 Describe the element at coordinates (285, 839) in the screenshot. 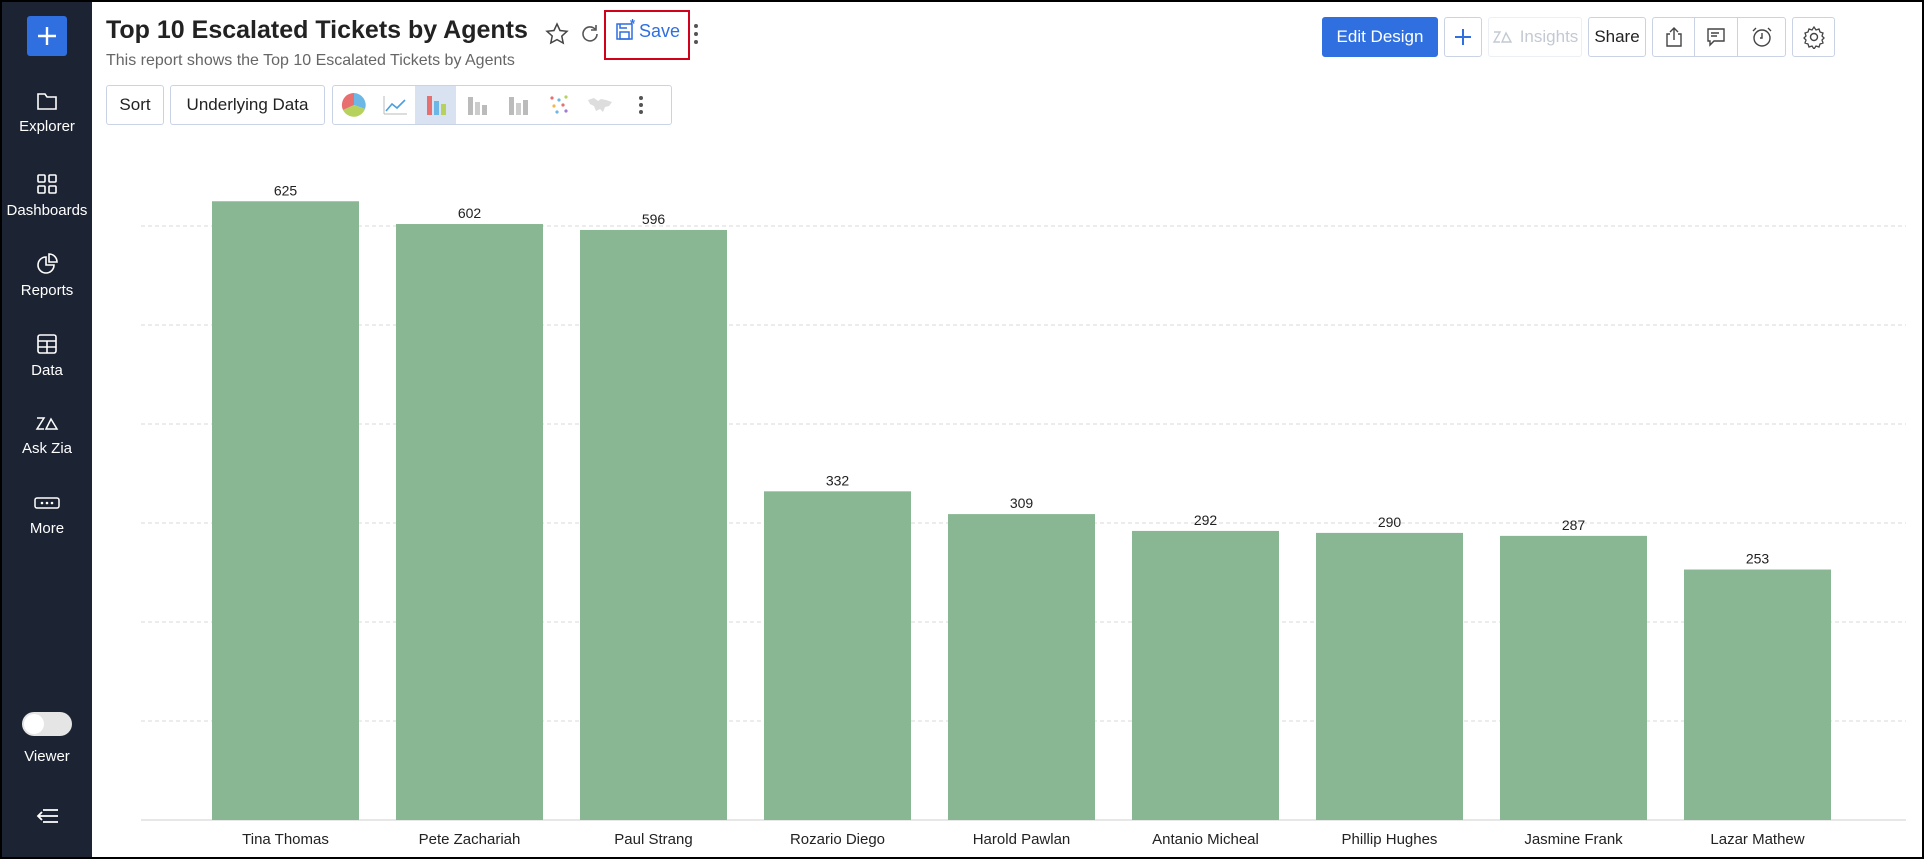

I see `x-tick-label: Tina Thomas` at that location.